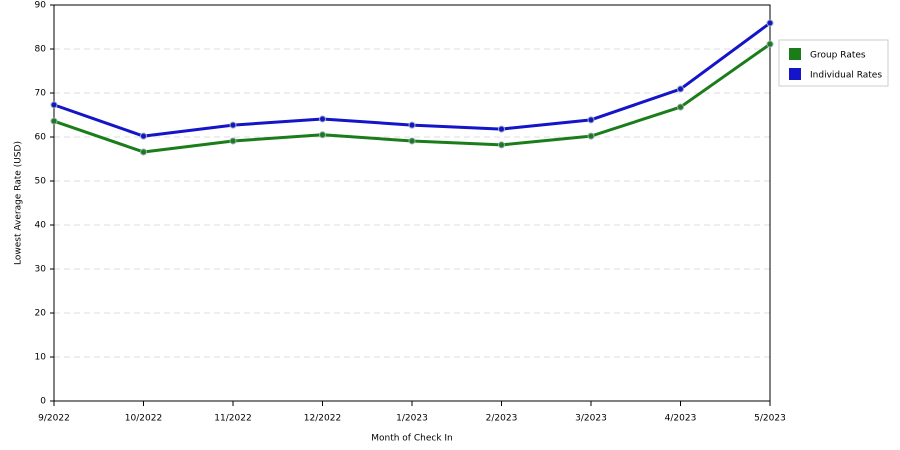 Image resolution: width=900 pixels, height=450 pixels. What do you see at coordinates (591, 419) in the screenshot?
I see `x-tick-label: 3/2023` at bounding box center [591, 419].